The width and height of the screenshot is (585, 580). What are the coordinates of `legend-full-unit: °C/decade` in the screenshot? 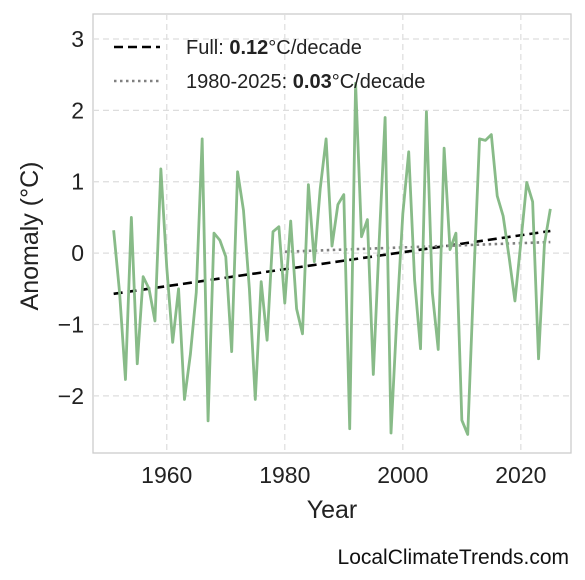 It's located at (315, 48).